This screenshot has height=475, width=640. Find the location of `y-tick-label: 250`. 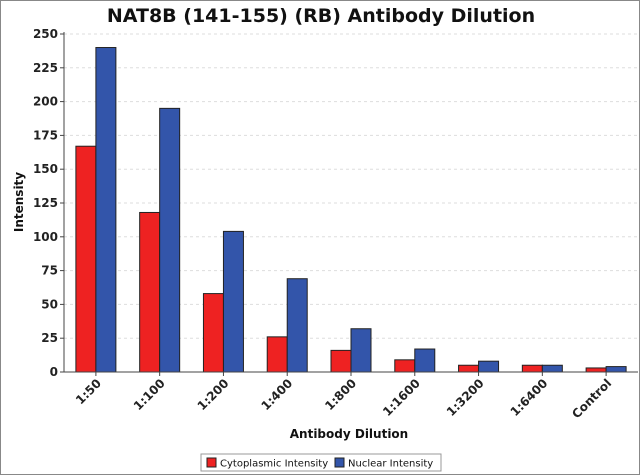

y-tick-label: 250 is located at coordinates (45, 34).